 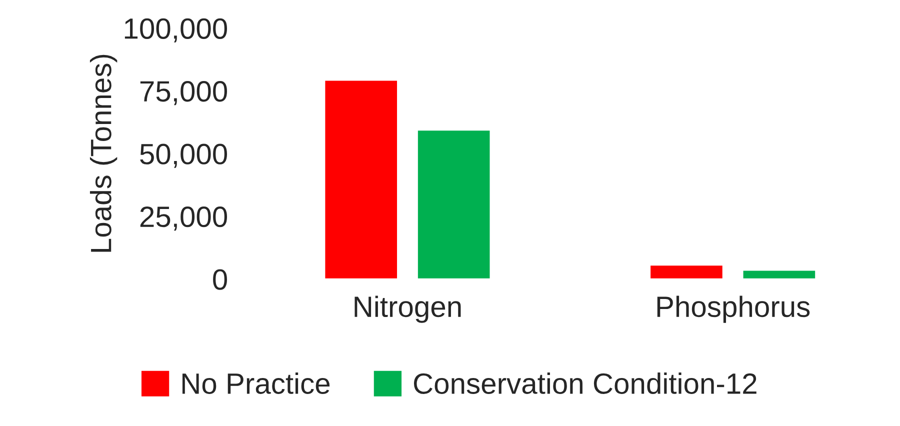 What do you see at coordinates (585, 383) in the screenshot?
I see `legend-label: Conservation Condition-12` at bounding box center [585, 383].